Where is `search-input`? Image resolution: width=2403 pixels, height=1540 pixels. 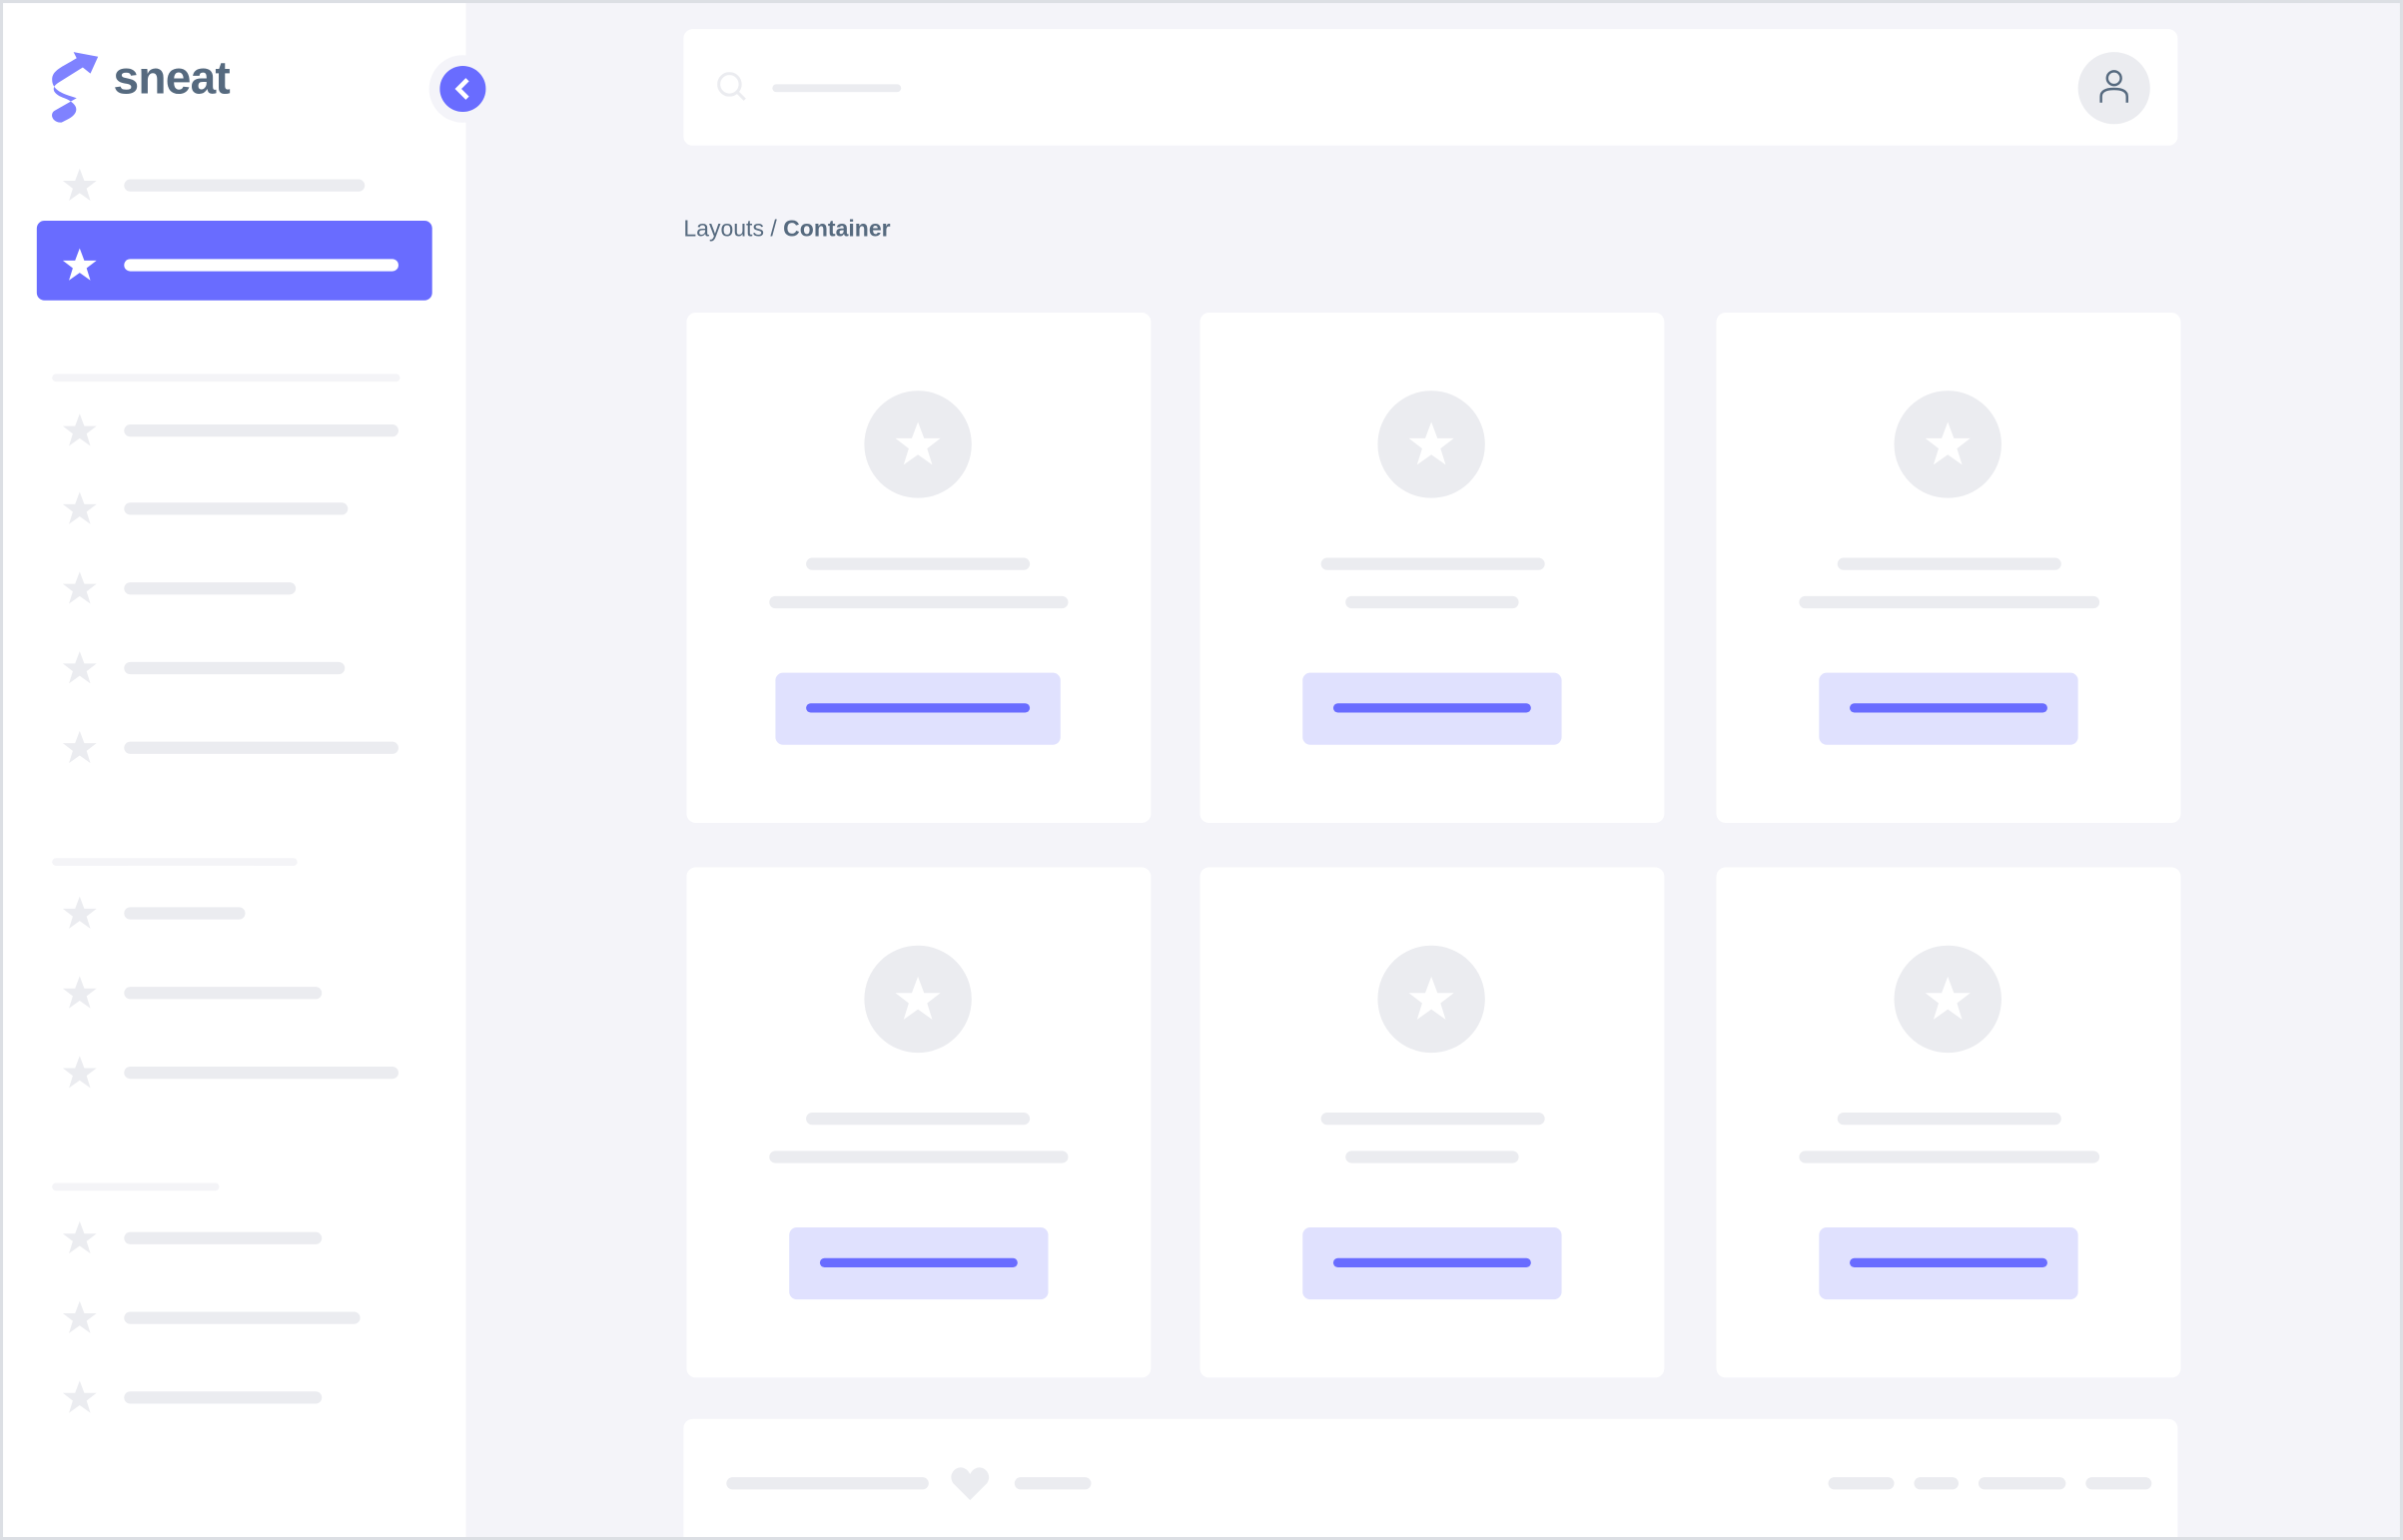
search-input is located at coordinates (837, 88).